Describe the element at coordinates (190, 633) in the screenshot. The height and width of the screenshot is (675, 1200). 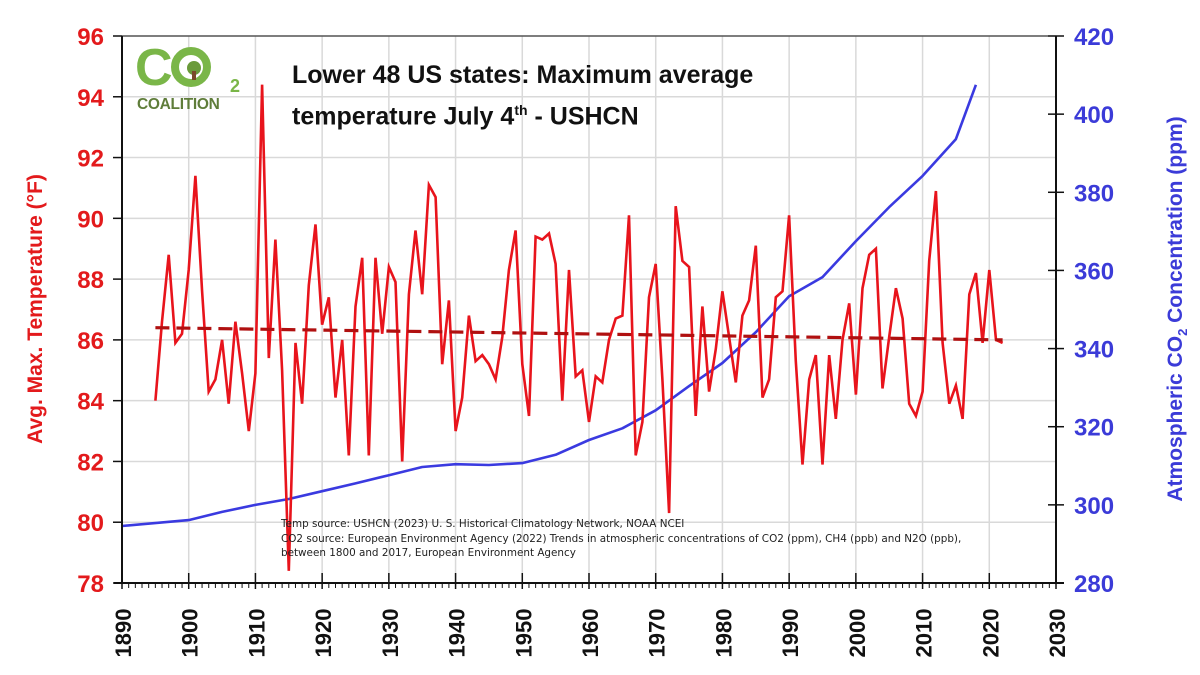
I see `x-tick-label: 1900` at that location.